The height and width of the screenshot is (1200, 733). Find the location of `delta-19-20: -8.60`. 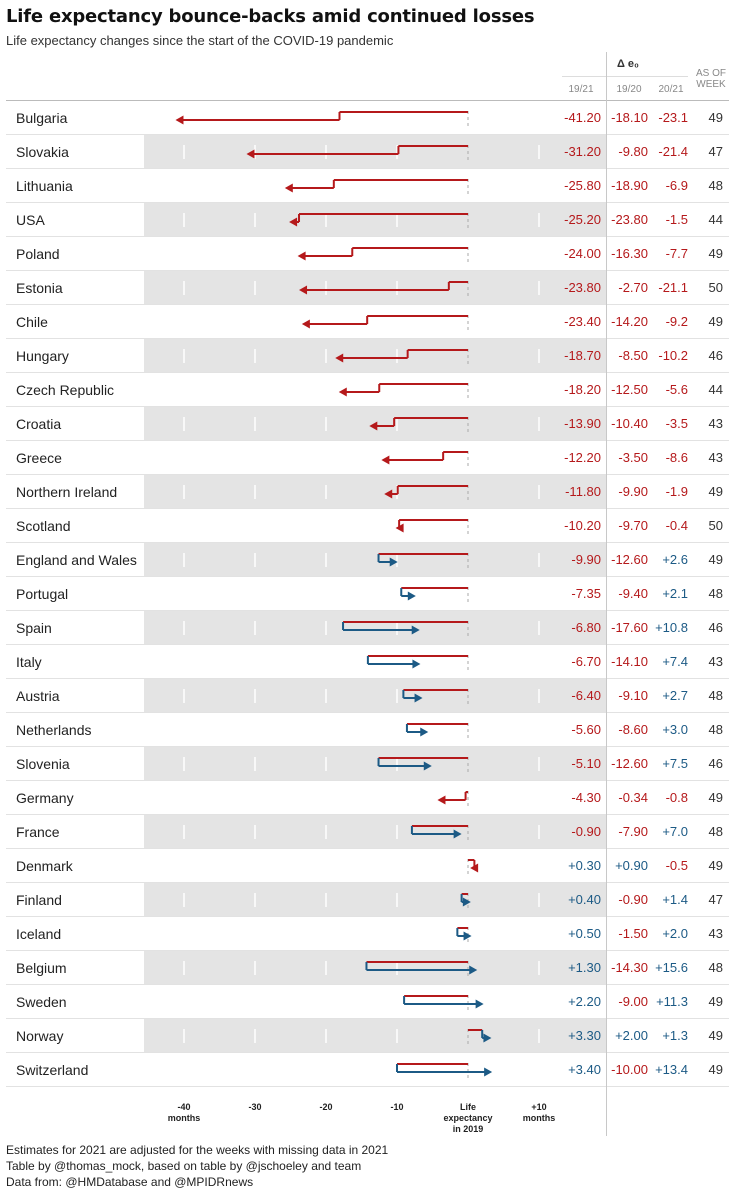

delta-19-20: -8.60 is located at coordinates (633, 729).